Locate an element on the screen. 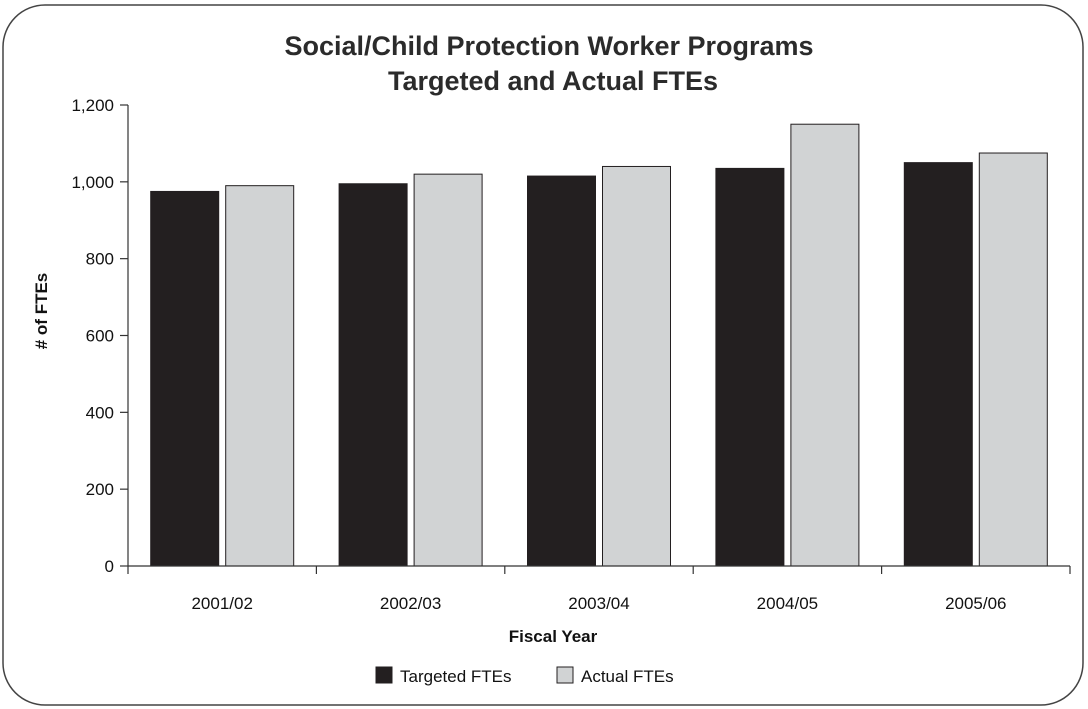 The height and width of the screenshot is (709, 1088). legend-label-targeted: Targeted FTEs is located at coordinates (456, 676).